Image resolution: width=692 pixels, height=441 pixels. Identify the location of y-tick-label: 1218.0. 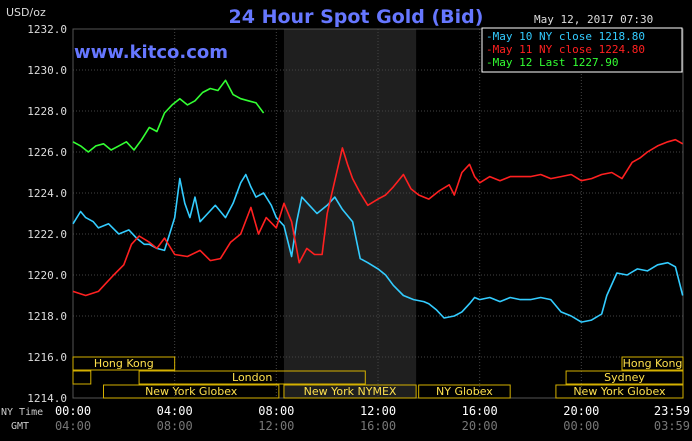
(47, 316).